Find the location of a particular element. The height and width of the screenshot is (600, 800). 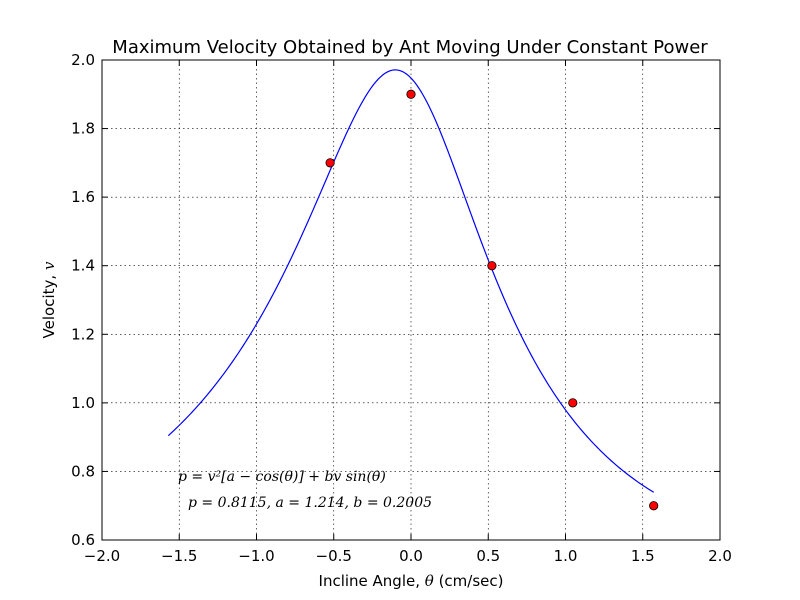

y-tick-label: 1.6 is located at coordinates (83, 197).